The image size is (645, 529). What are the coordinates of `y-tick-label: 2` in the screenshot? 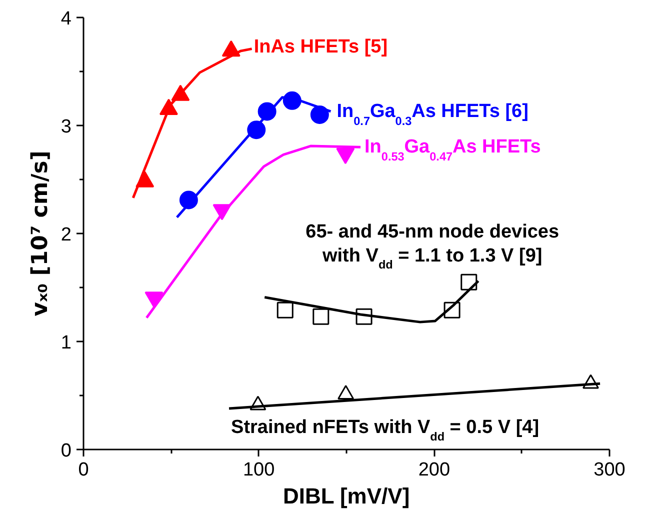 It's located at (66, 235).